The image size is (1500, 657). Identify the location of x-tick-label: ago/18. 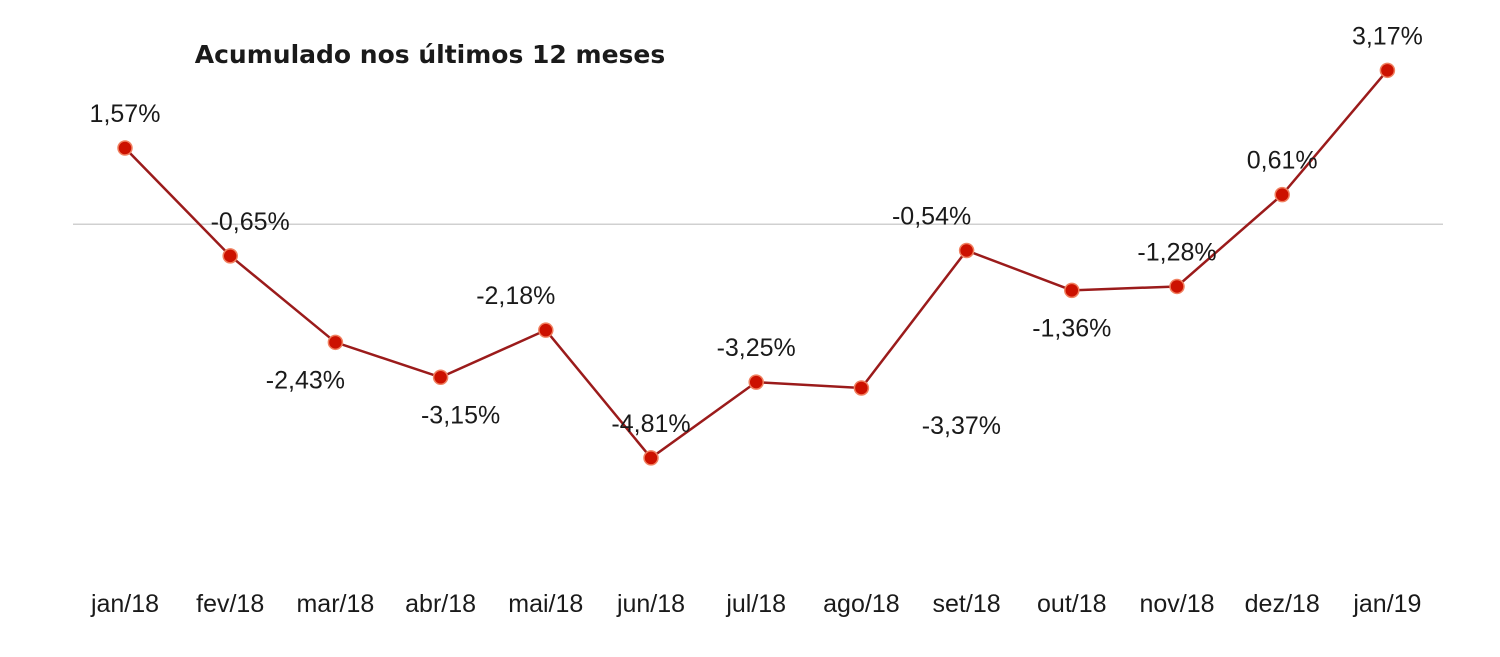
(861, 604).